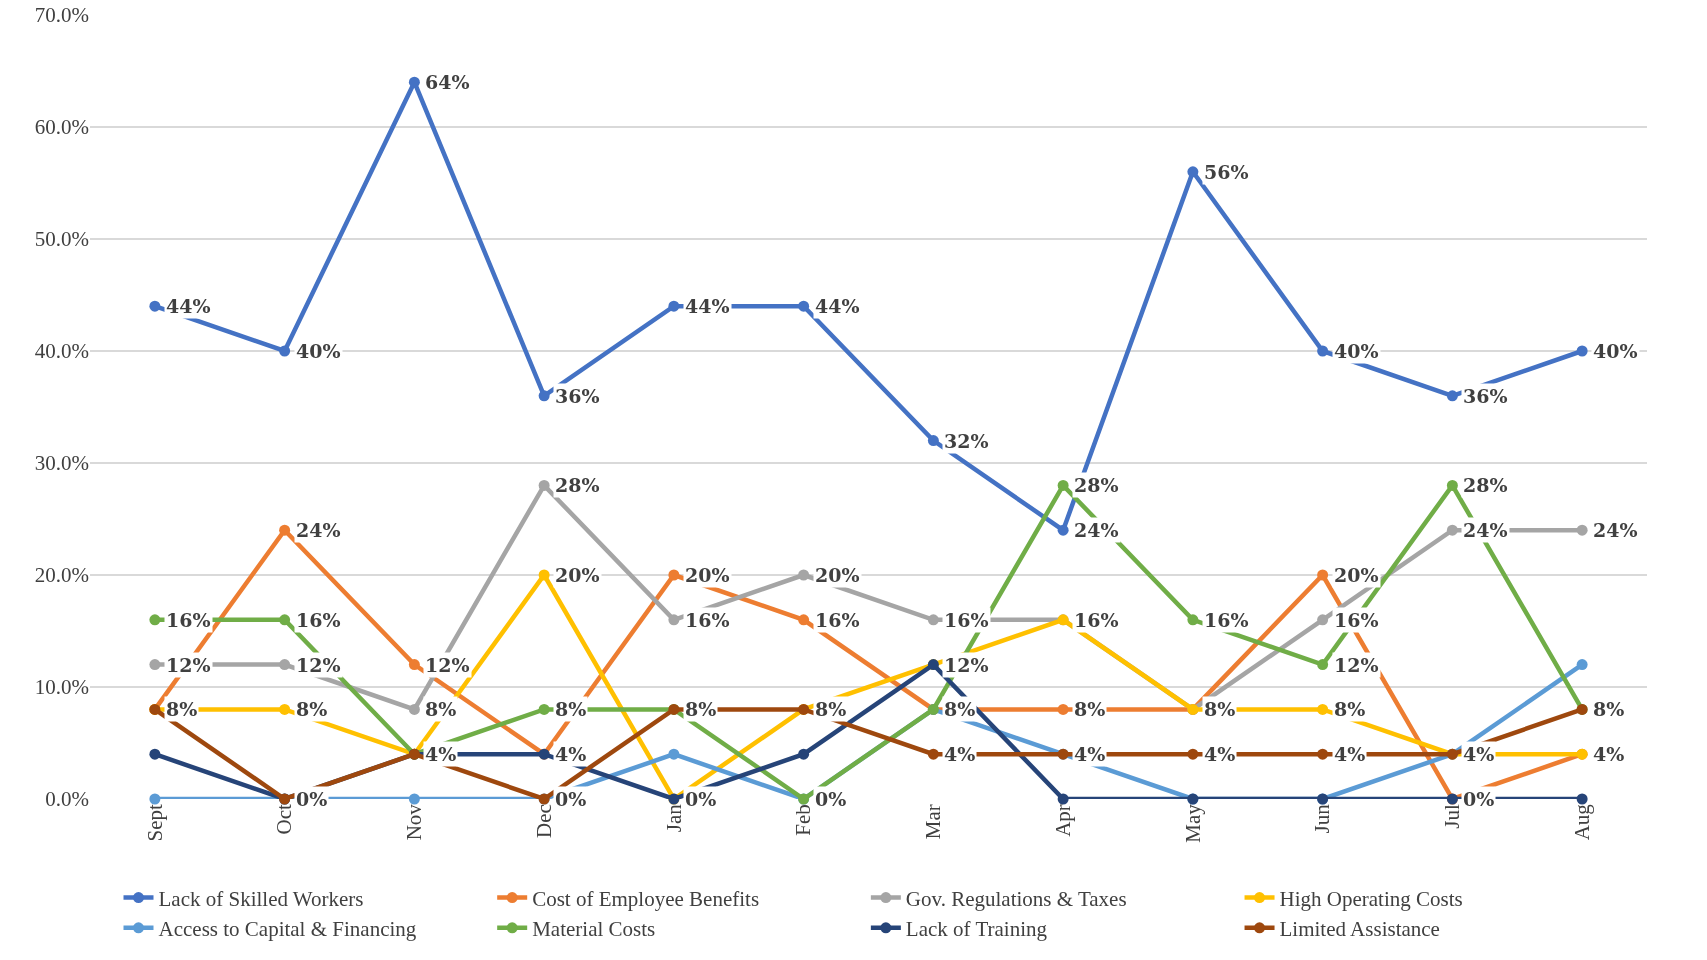  I want to click on y-tick-label: 30.0%, so click(61, 463).